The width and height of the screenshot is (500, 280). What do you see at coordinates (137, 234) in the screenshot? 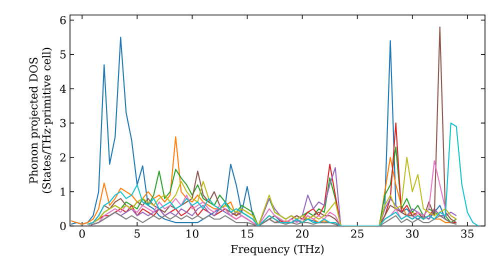
I see `x-tick-label: 5` at bounding box center [137, 234].